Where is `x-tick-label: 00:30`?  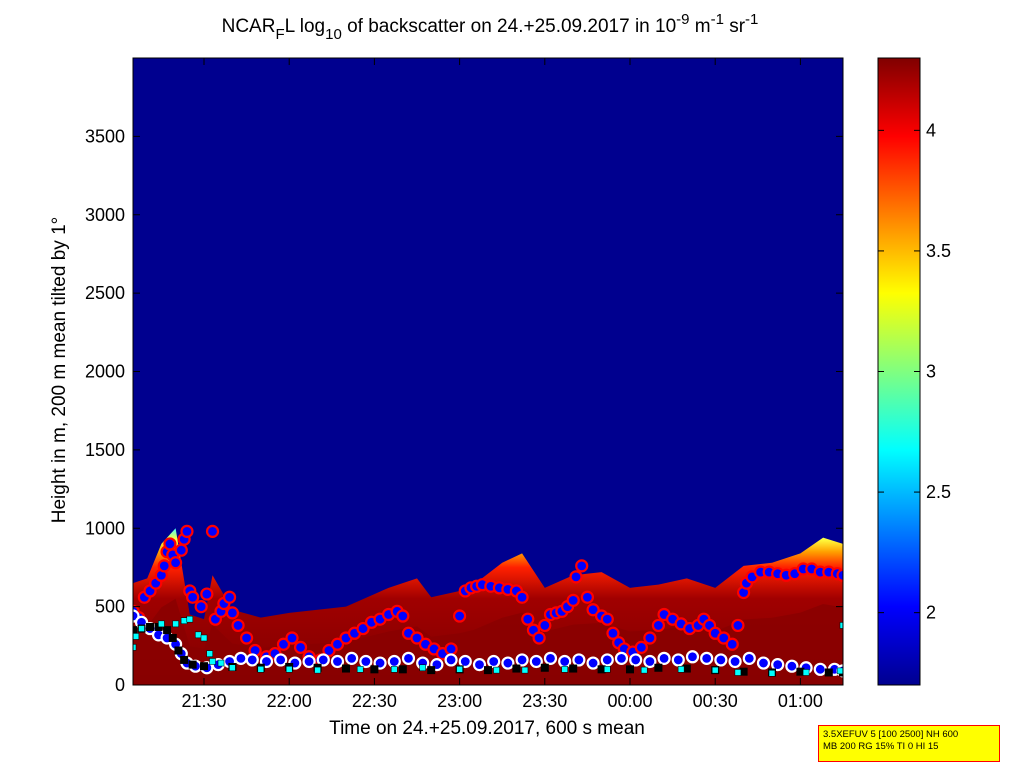
x-tick-label: 00:30 is located at coordinates (715, 701).